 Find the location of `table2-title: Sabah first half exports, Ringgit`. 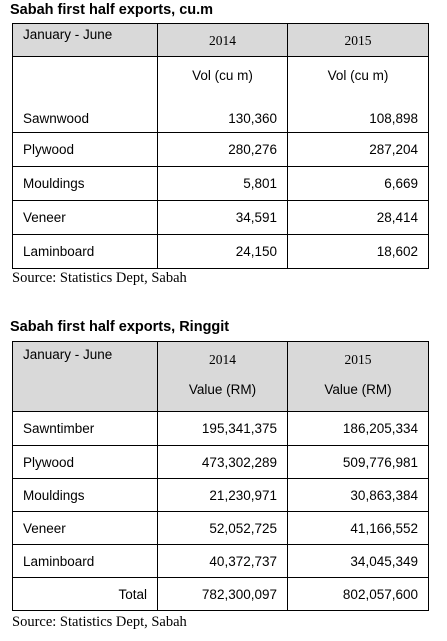

table2-title: Sabah first half exports, Ringgit is located at coordinates (120, 327).